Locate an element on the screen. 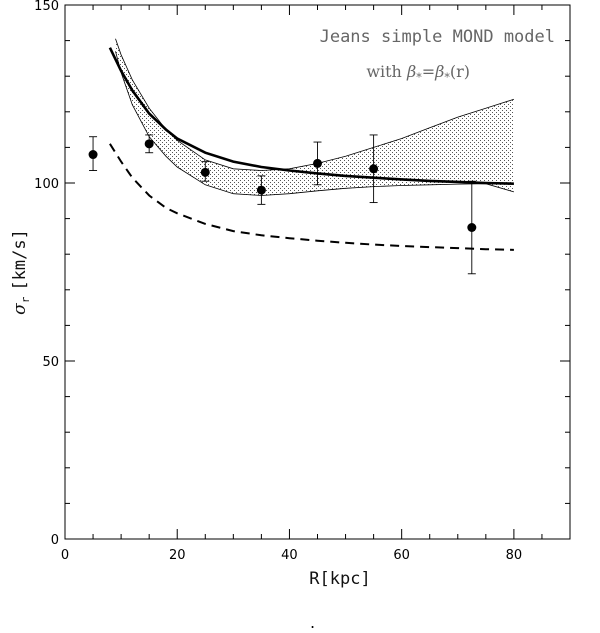  x-tick-label: 40 is located at coordinates (289, 555).